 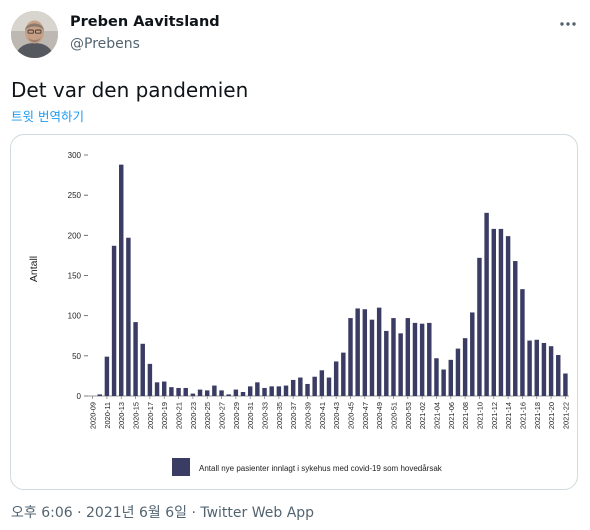 I want to click on x-tick-label: 2020-25, so click(x=207, y=415).